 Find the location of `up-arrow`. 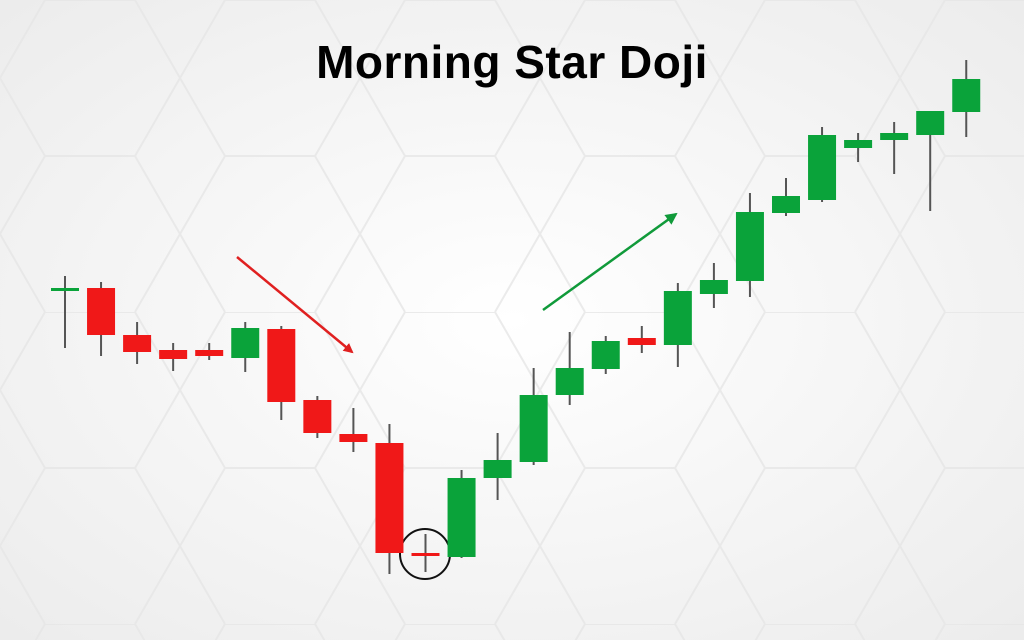

up-arrow is located at coordinates (610, 262).